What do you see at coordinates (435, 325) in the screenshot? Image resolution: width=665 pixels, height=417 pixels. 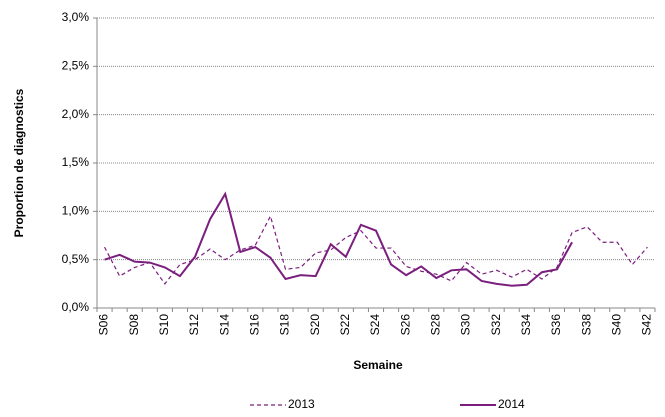 I see `x-tick-label: S28` at bounding box center [435, 325].